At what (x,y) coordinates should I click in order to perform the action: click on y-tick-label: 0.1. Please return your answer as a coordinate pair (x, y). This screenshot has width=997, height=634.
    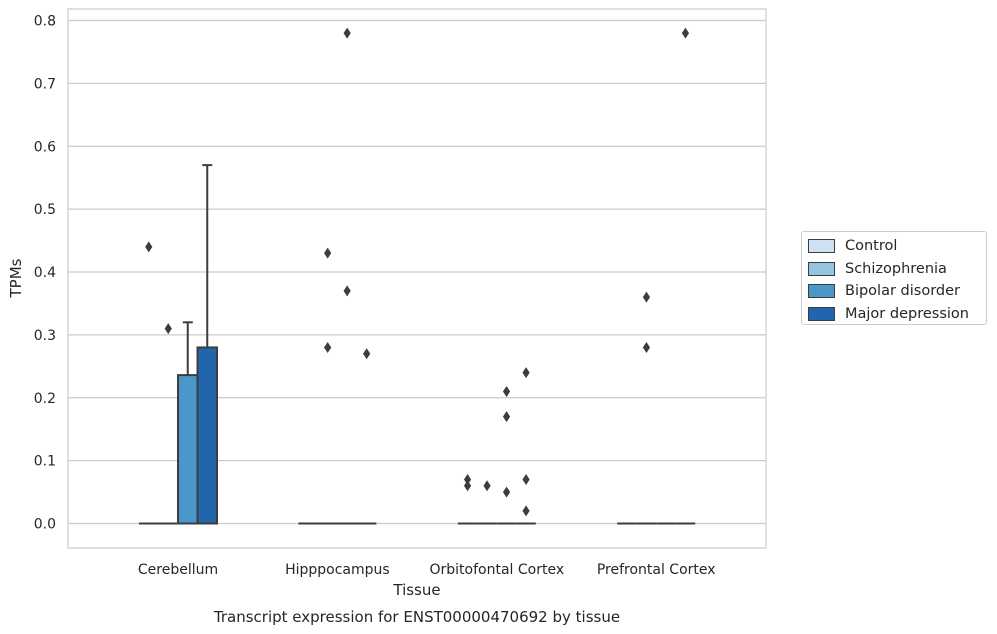
    Looking at the image, I should click on (45, 462).